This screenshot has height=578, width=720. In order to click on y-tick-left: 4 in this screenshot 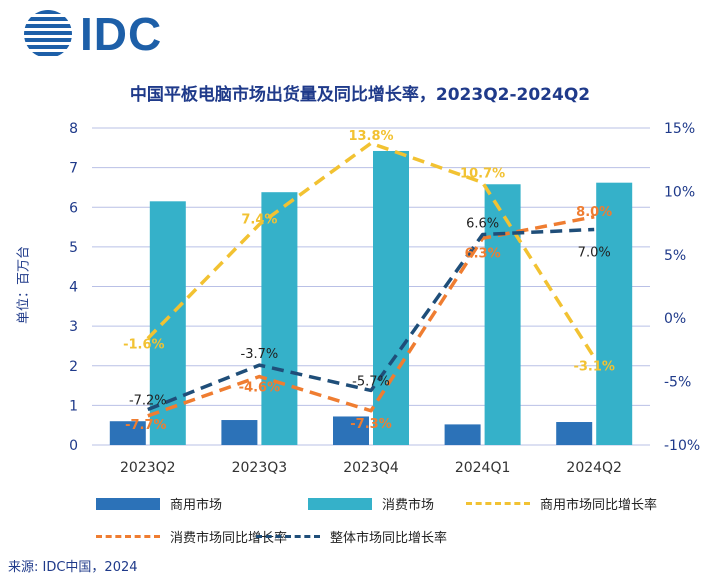, I will do `click(73, 288)`.